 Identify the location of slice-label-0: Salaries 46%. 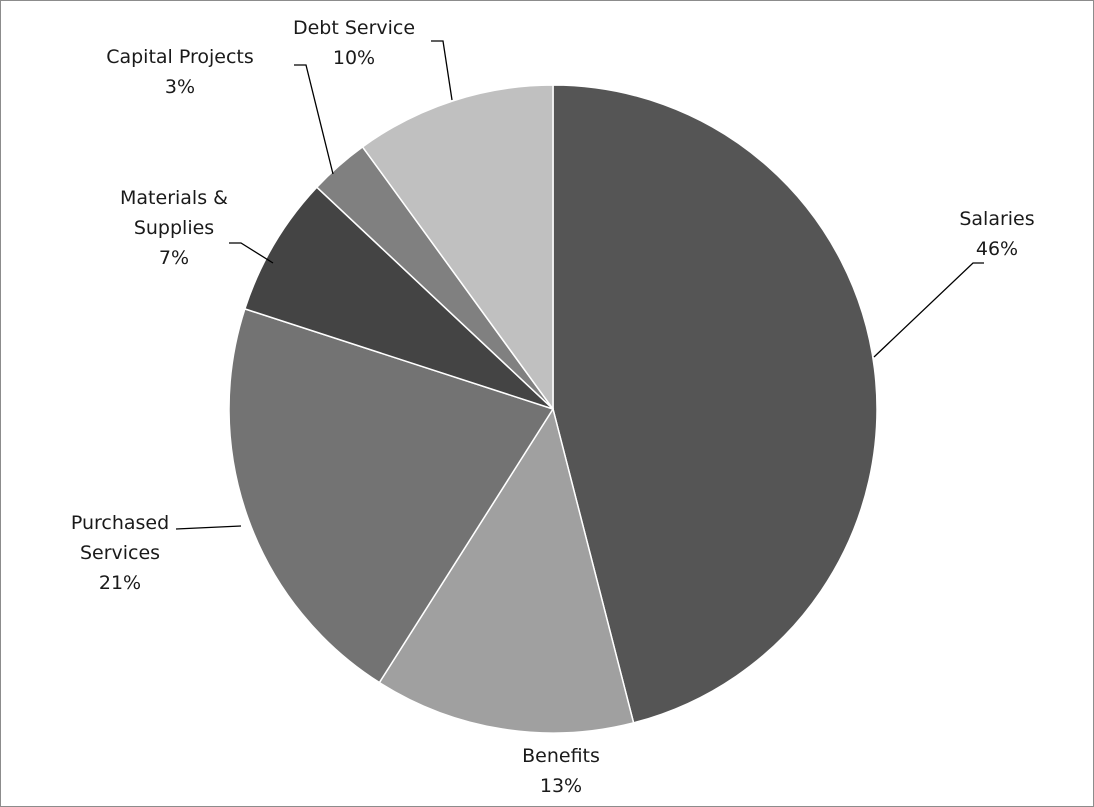
(996, 234).